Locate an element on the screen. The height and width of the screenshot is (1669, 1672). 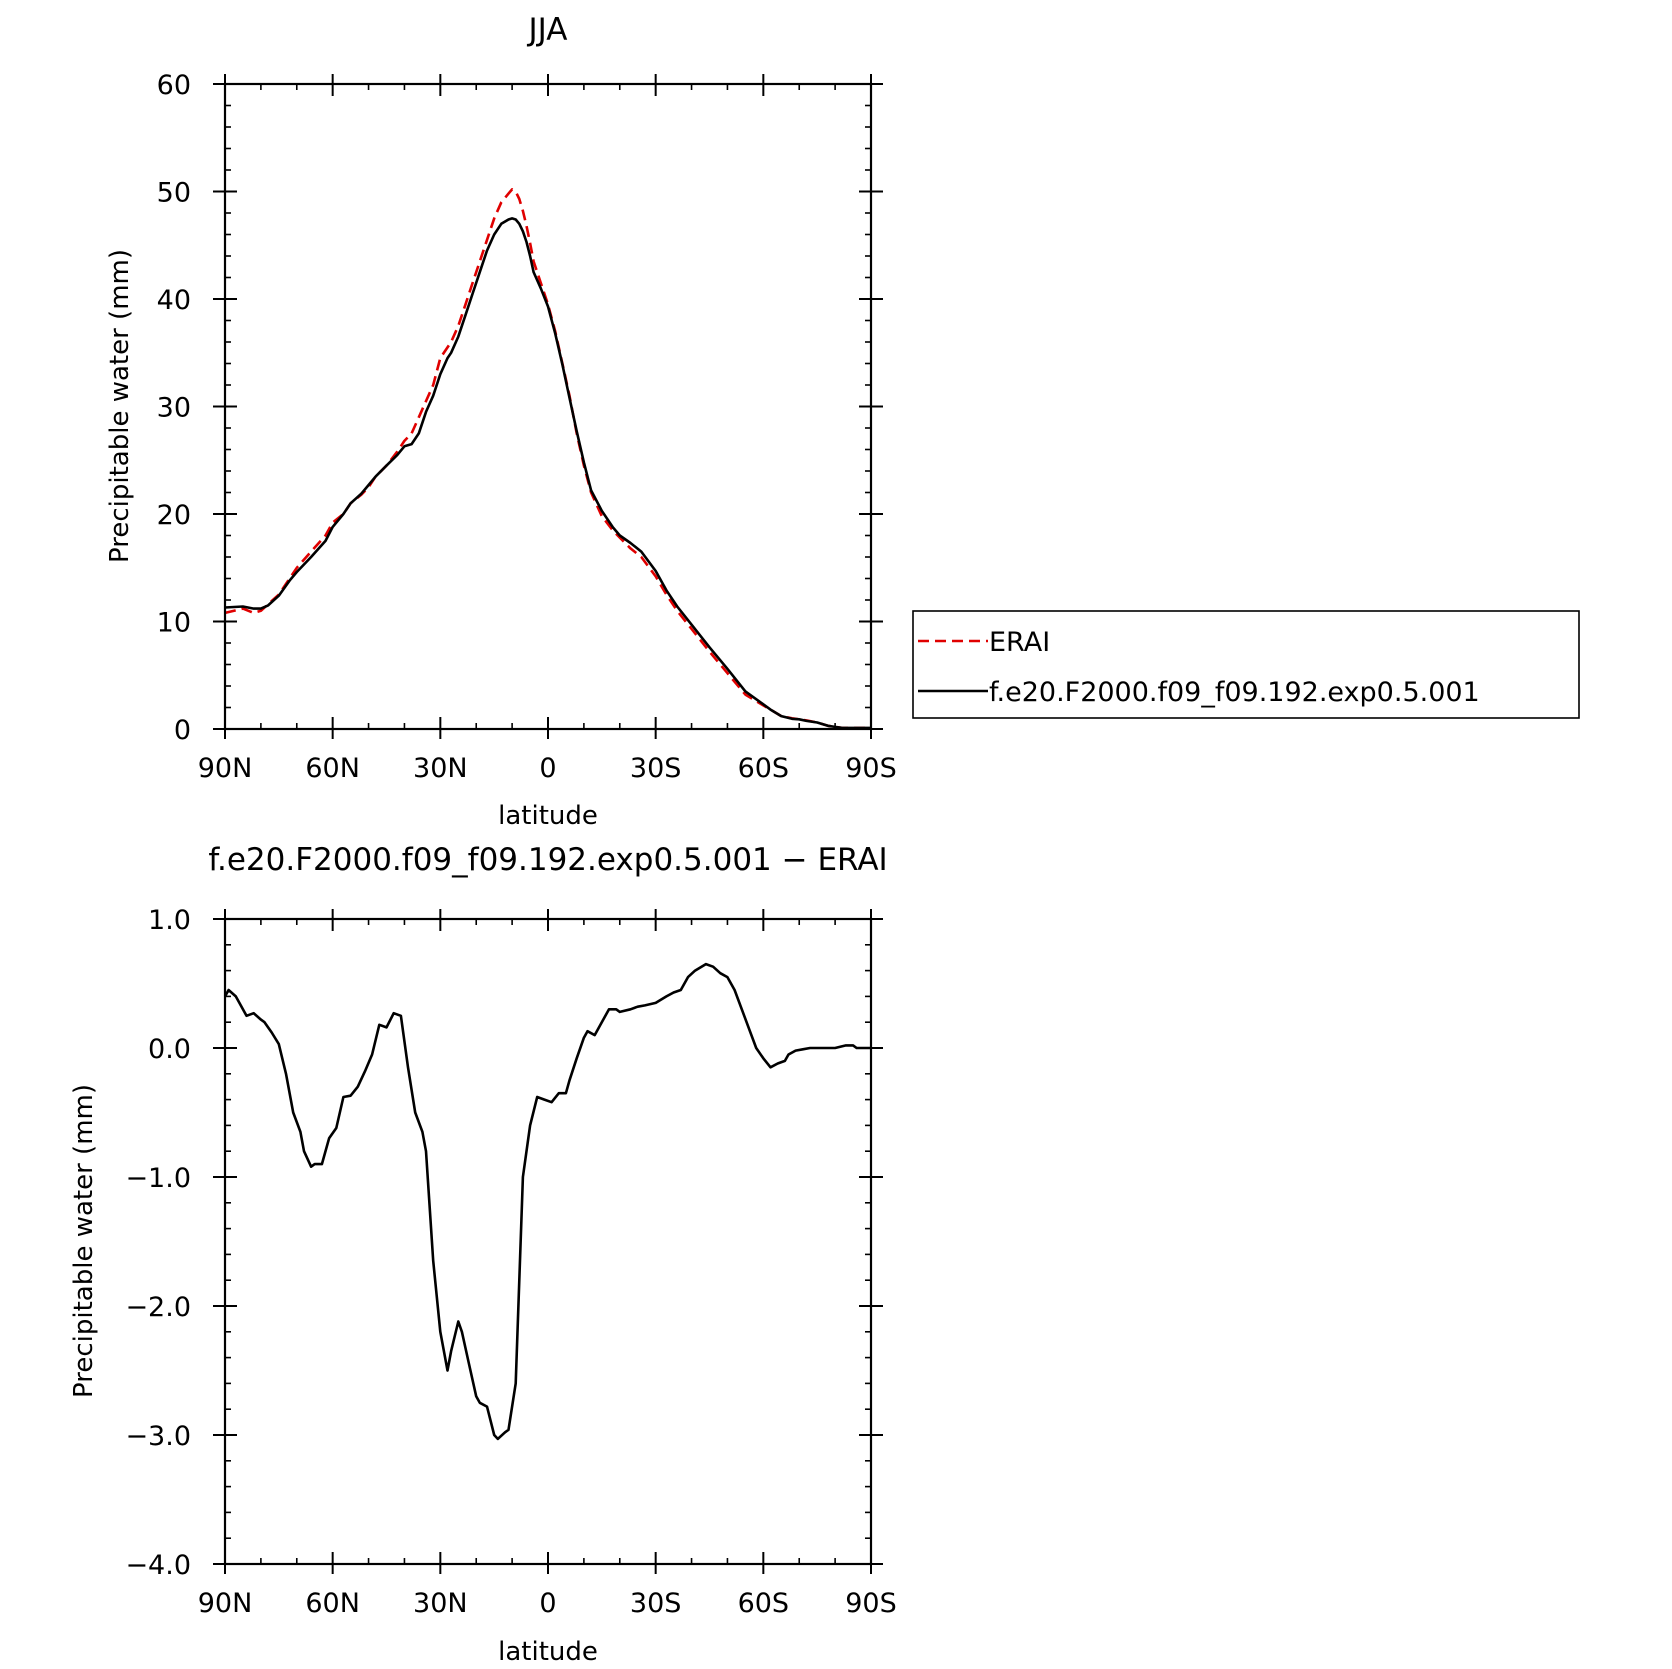
legend-label-model: f.e20.F2000.f09_f09.192.exp0.5.001 is located at coordinates (1234, 692).